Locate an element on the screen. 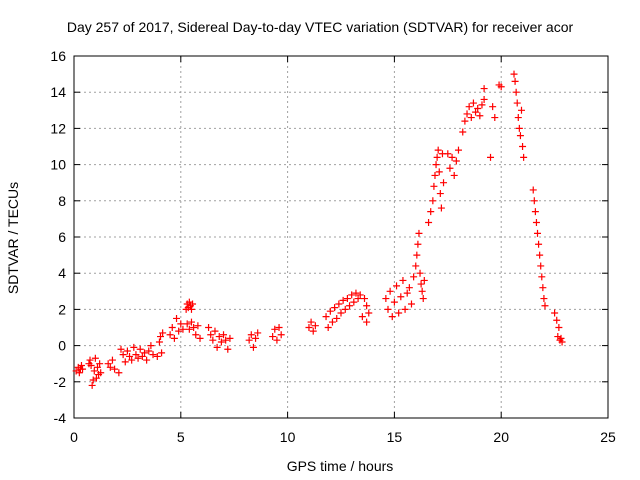  y-tick-label: 12 is located at coordinates (58, 128).